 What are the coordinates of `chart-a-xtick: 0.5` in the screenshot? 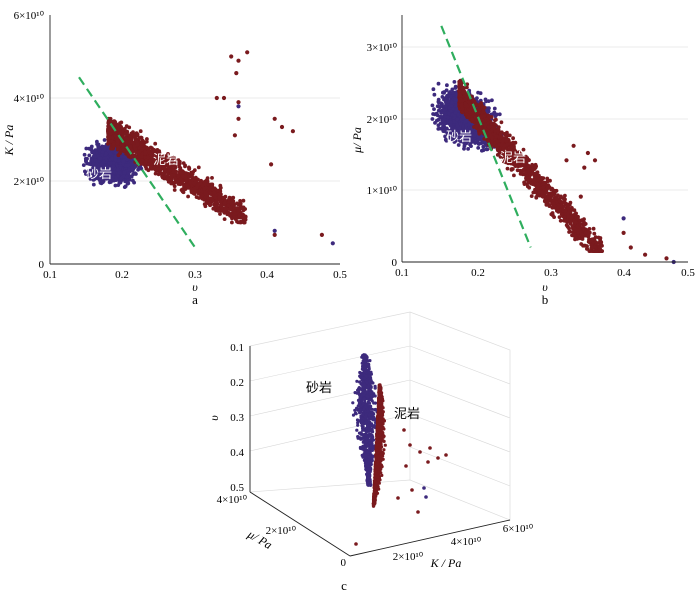 It's located at (340, 275).